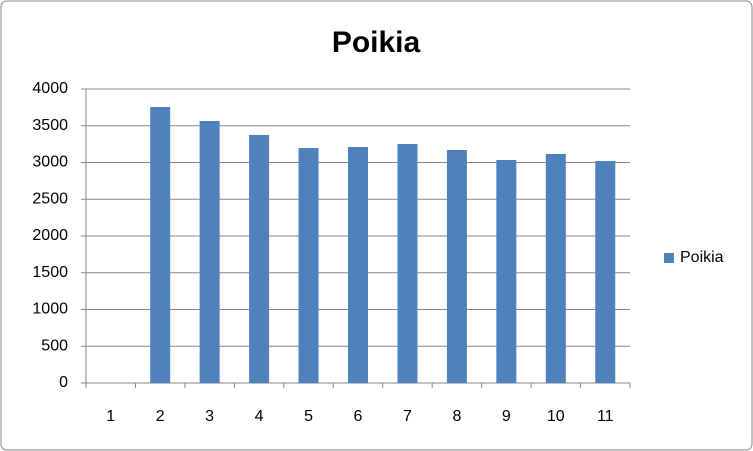 This screenshot has width=753, height=451. Describe the element at coordinates (702, 257) in the screenshot. I see `legend-label: Poikia` at that location.